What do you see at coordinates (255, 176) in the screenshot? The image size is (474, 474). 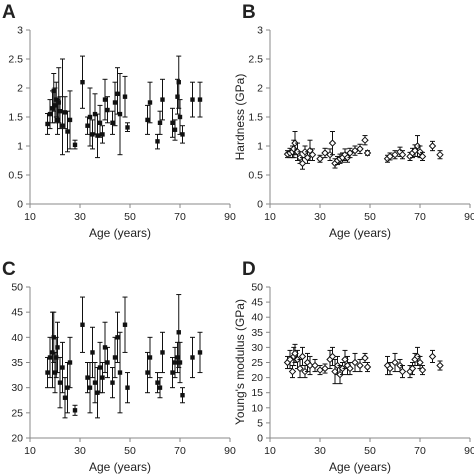 I see `y-tick-label: 0.5` at bounding box center [255, 176].